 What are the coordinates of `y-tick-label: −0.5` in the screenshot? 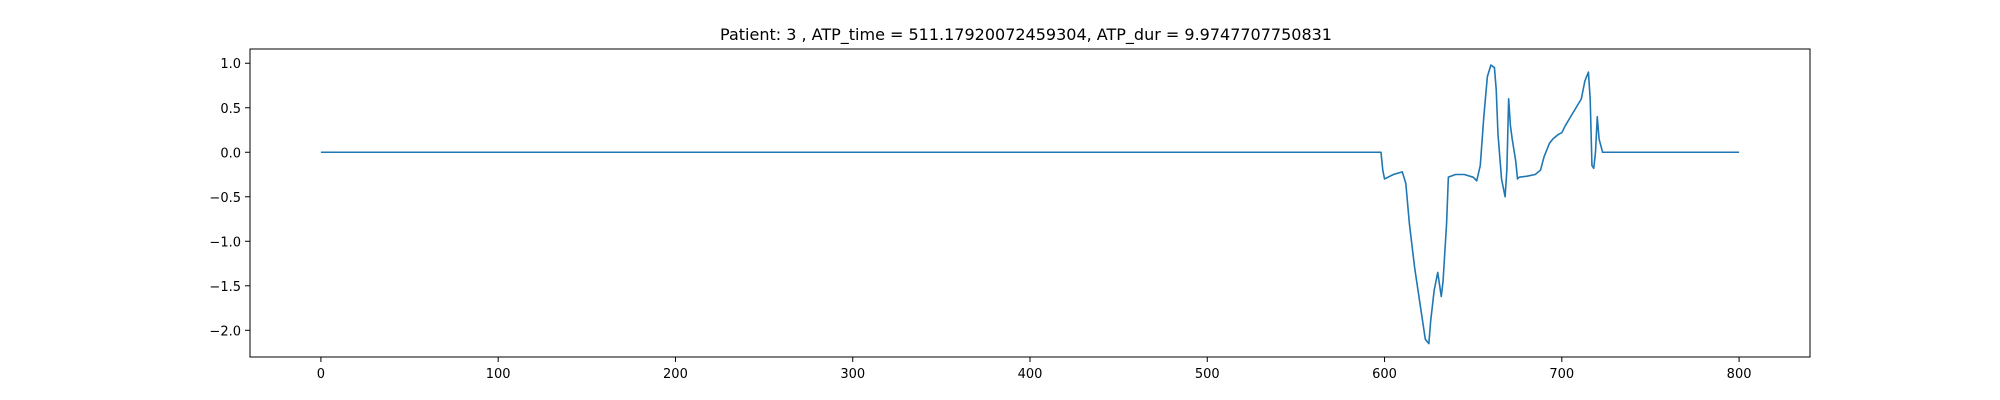 It's located at (225, 198).